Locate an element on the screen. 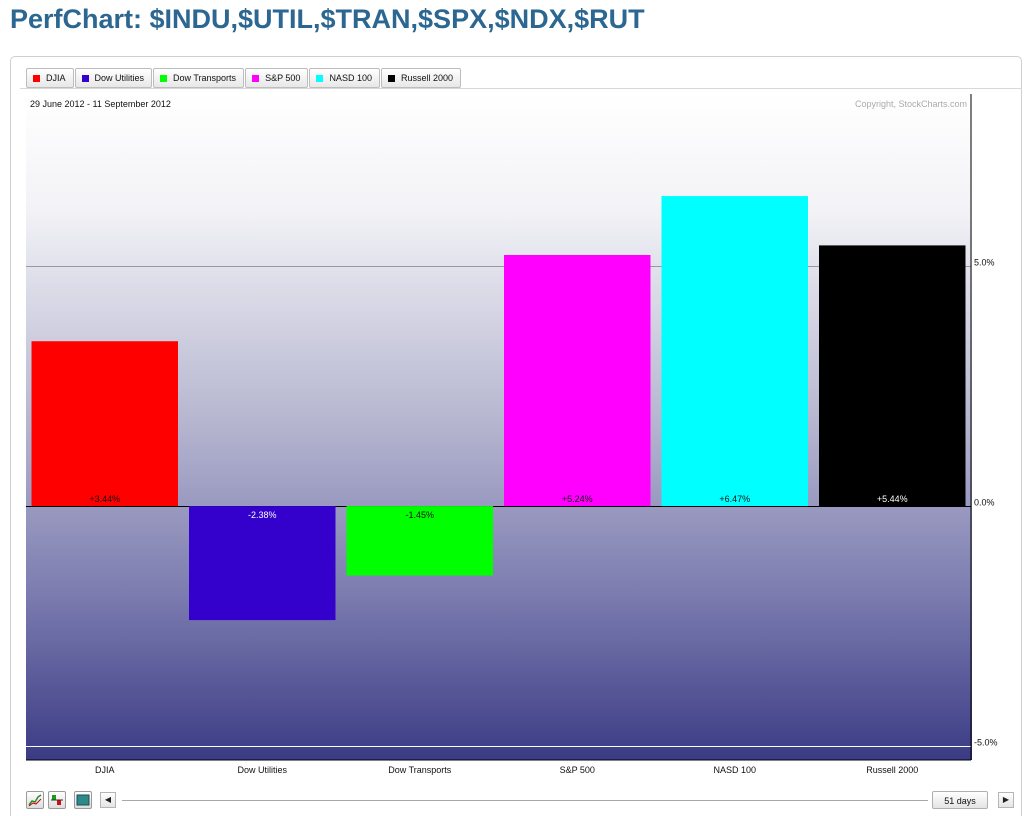 The width and height of the screenshot is (1025, 816). y-tick-label: -5.0% is located at coordinates (986, 743).